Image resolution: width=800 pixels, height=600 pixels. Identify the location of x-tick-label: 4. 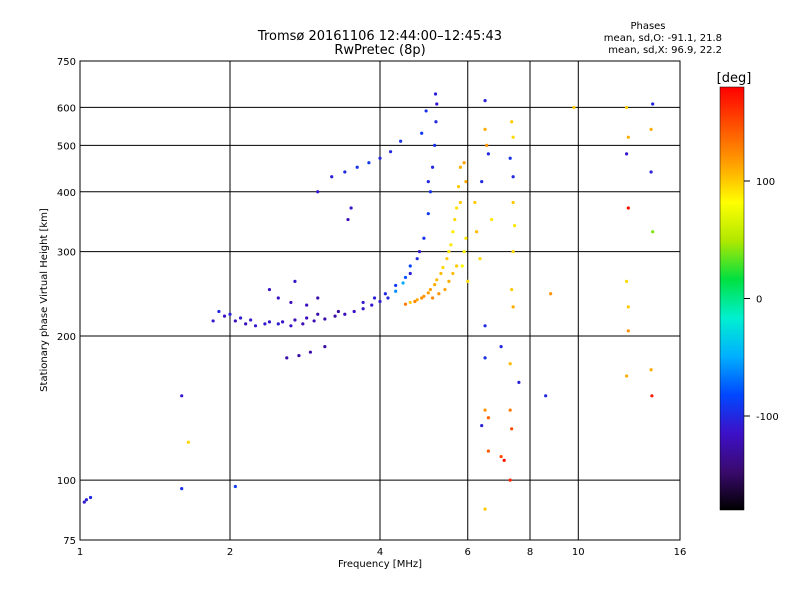
(380, 552).